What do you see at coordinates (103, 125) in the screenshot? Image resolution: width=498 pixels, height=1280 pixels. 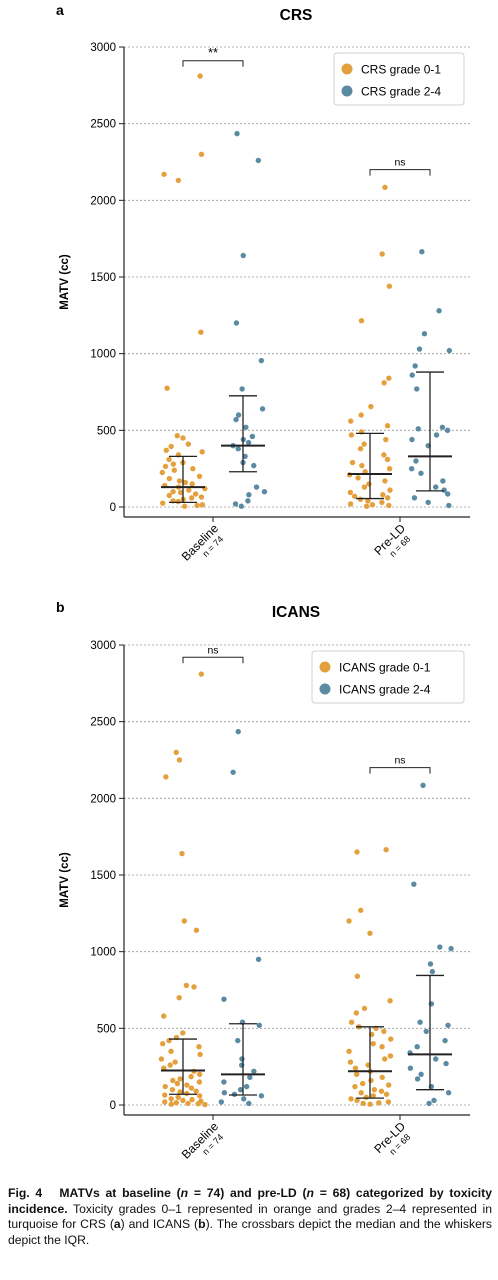 I see `y-tick-label: 2500` at bounding box center [103, 125].